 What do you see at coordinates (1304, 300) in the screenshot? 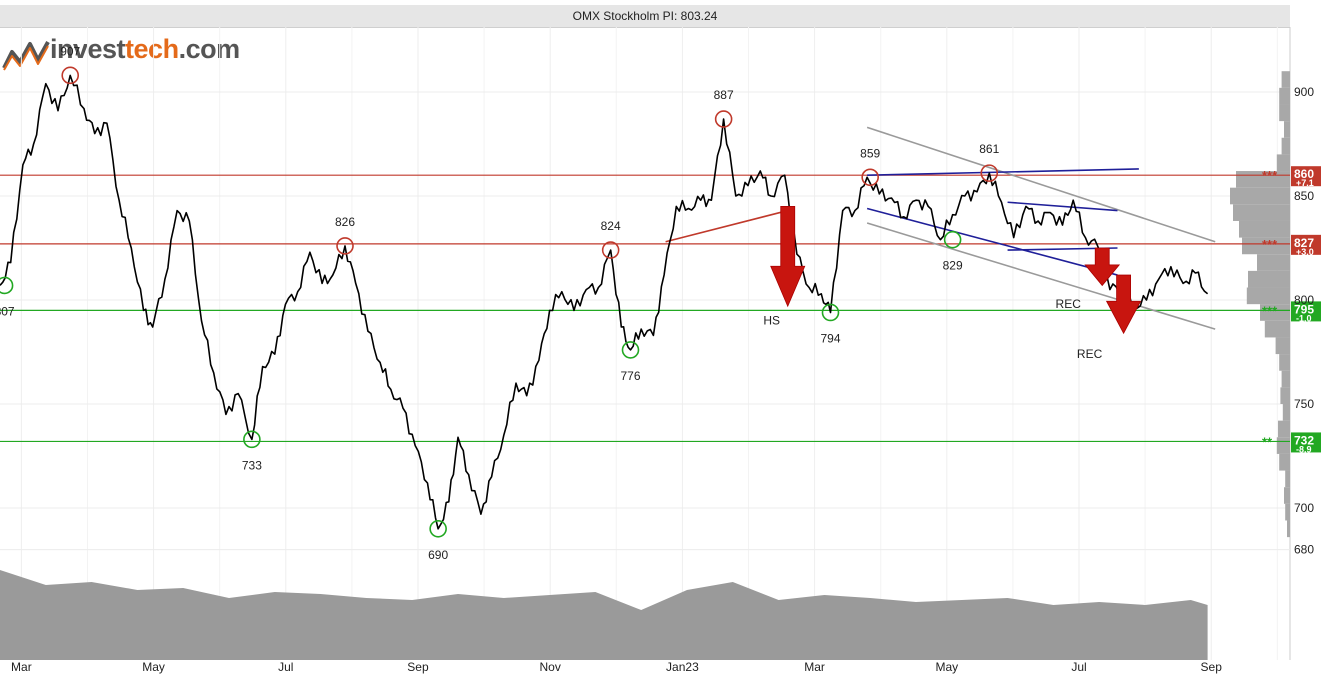
I see `y-tick-label: 800` at bounding box center [1304, 300].